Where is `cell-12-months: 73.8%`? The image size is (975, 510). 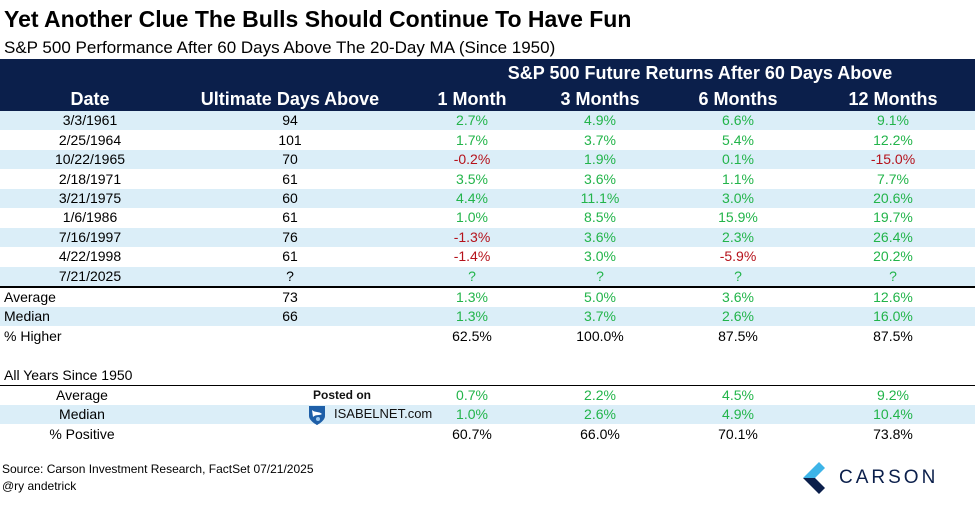 cell-12-months: 73.8% is located at coordinates (893, 434).